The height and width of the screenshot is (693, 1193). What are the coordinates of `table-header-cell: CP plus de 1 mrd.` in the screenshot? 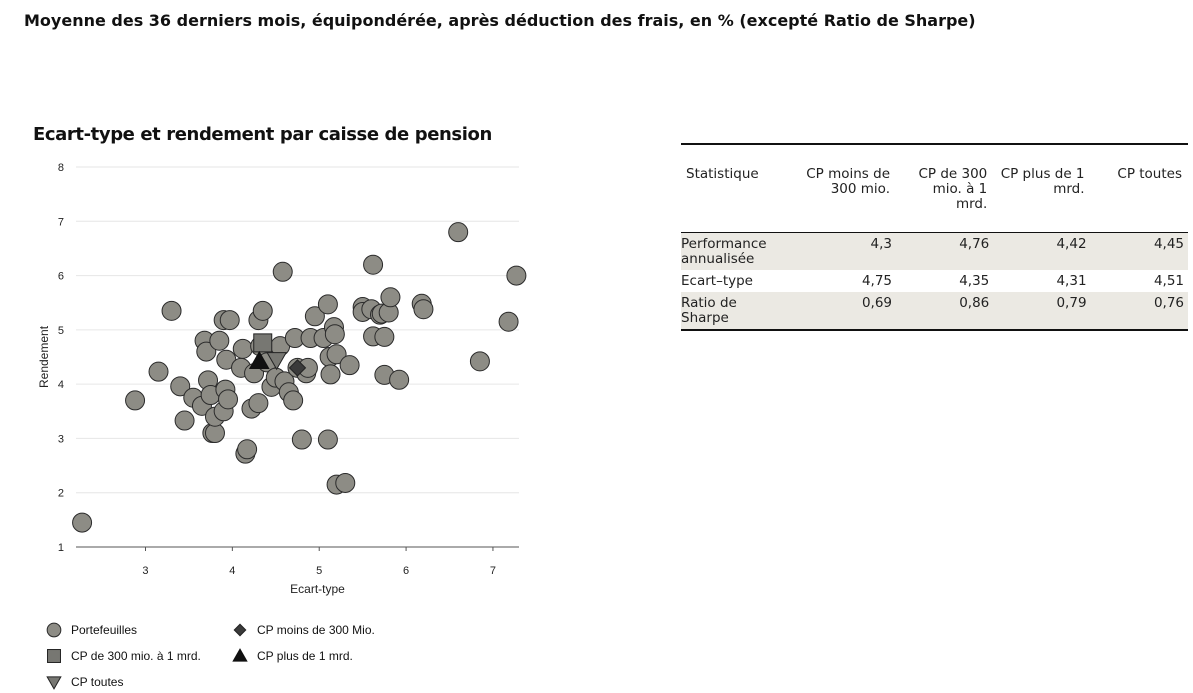 It's located at (1042, 188).